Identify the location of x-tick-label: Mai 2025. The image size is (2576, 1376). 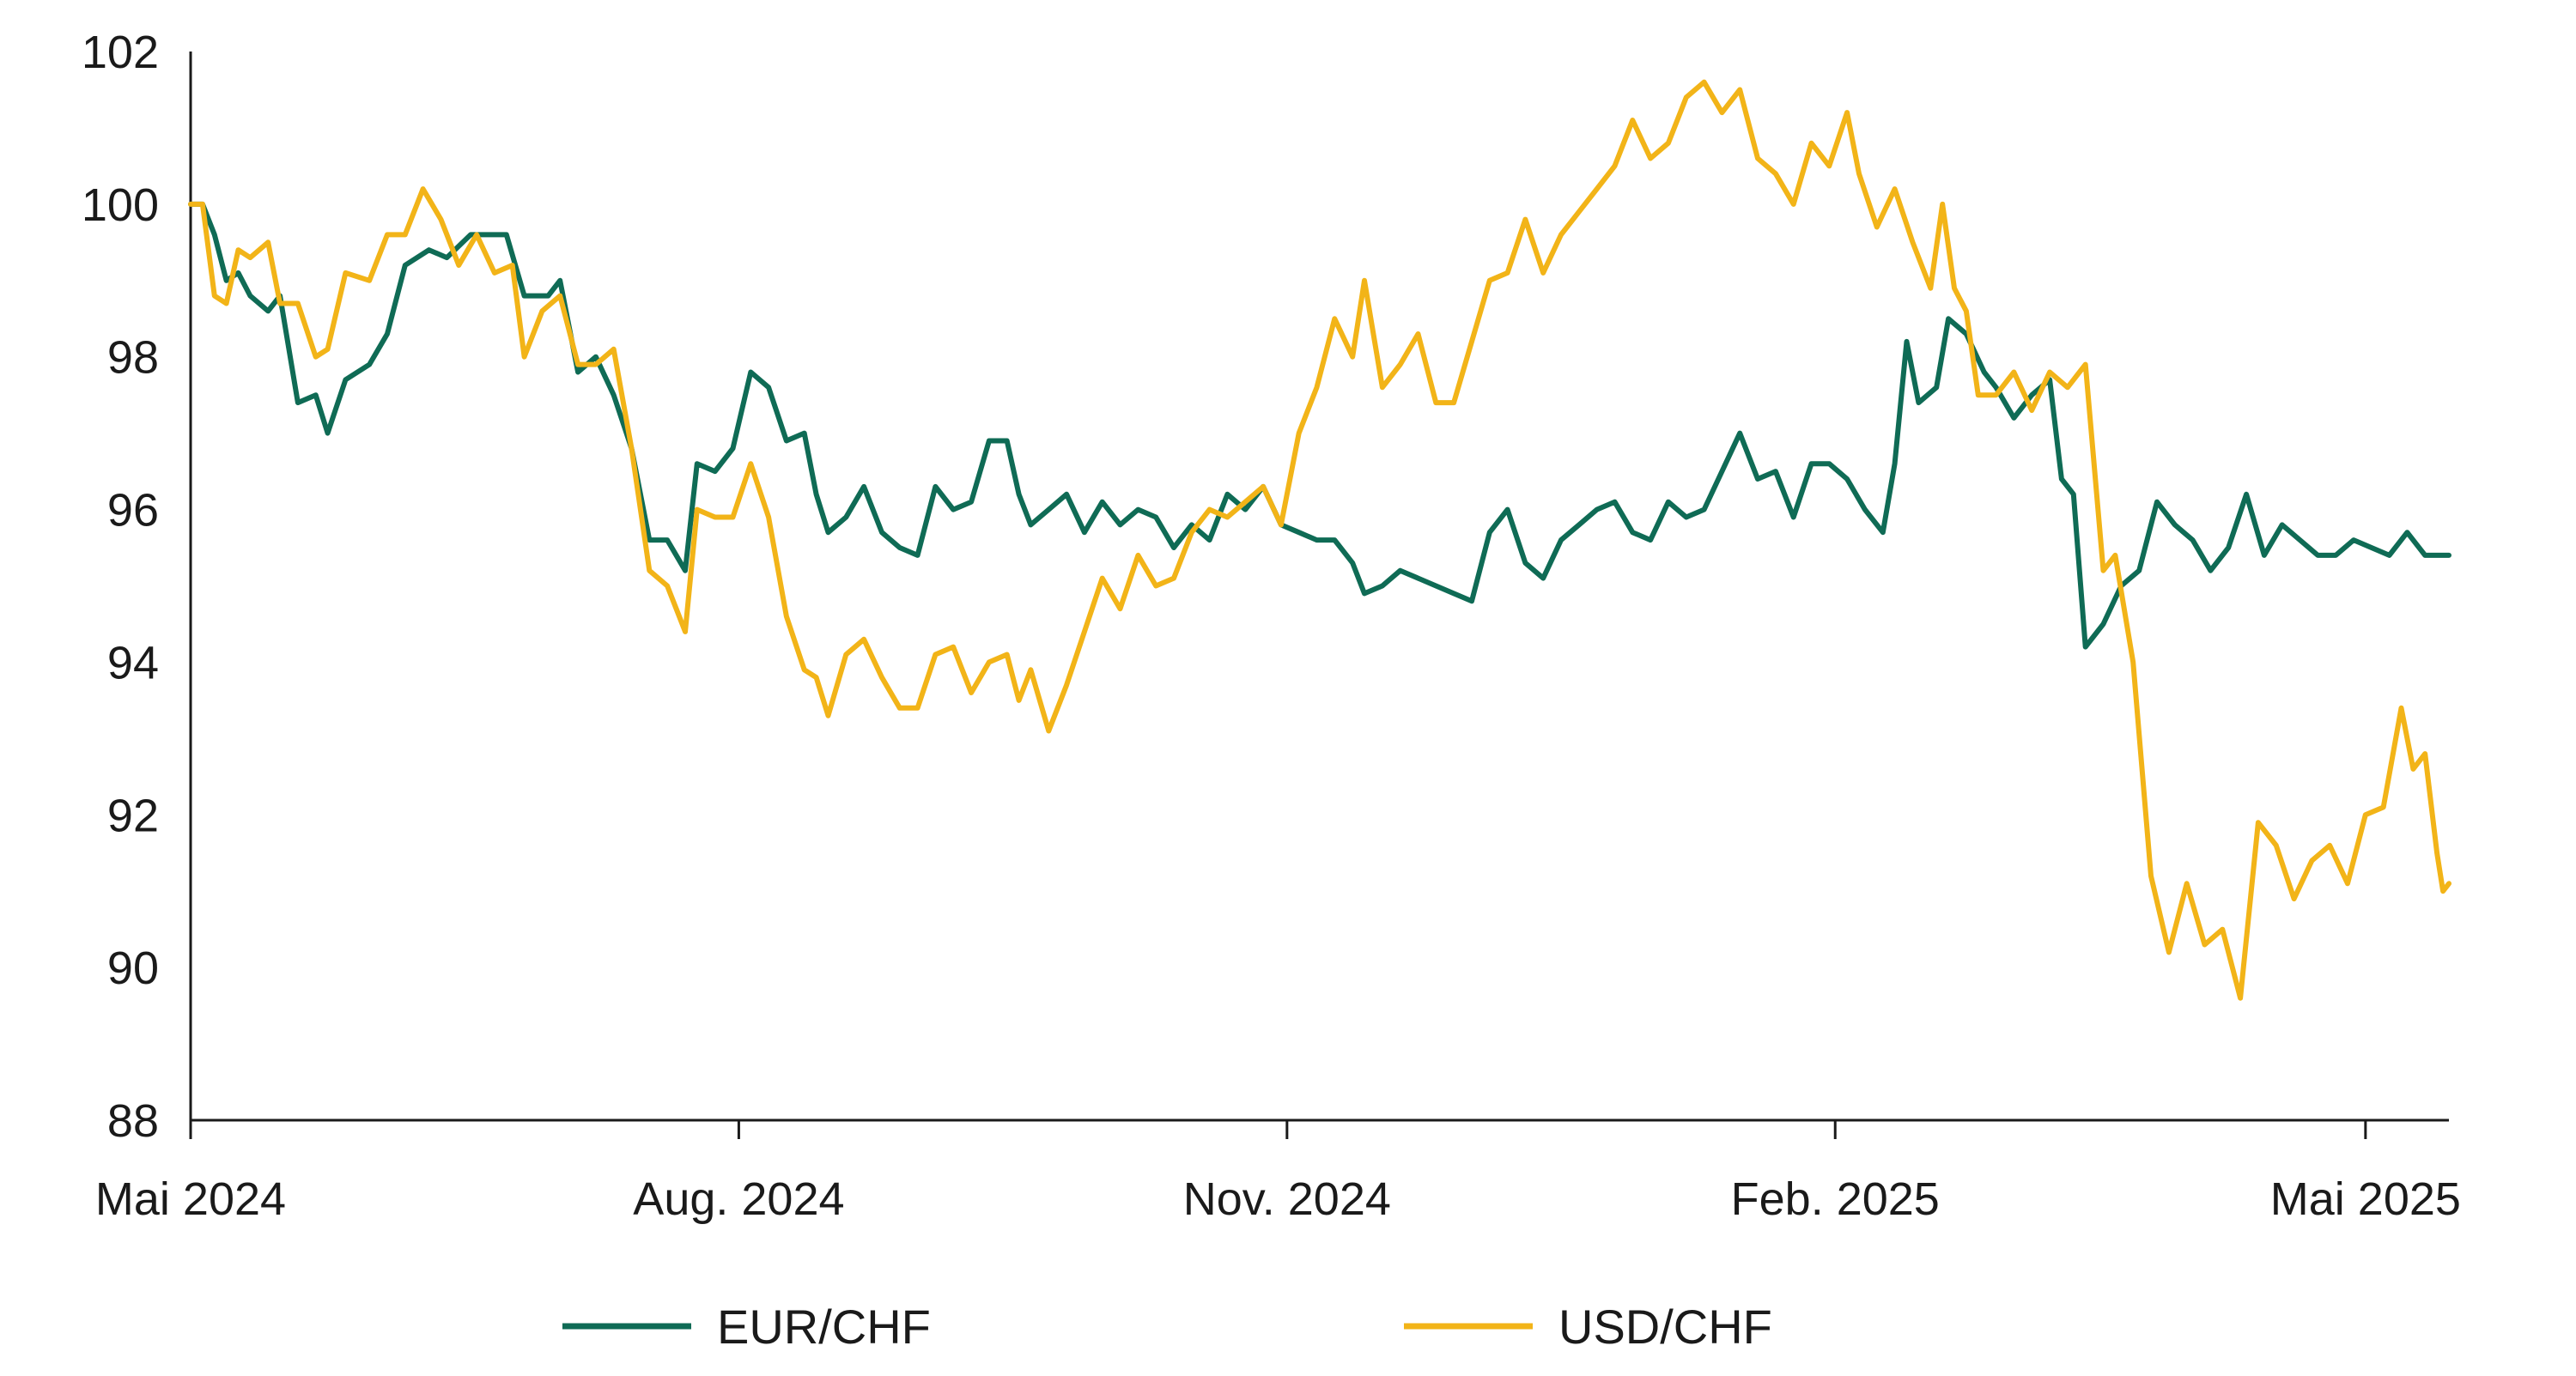
(2365, 1199).